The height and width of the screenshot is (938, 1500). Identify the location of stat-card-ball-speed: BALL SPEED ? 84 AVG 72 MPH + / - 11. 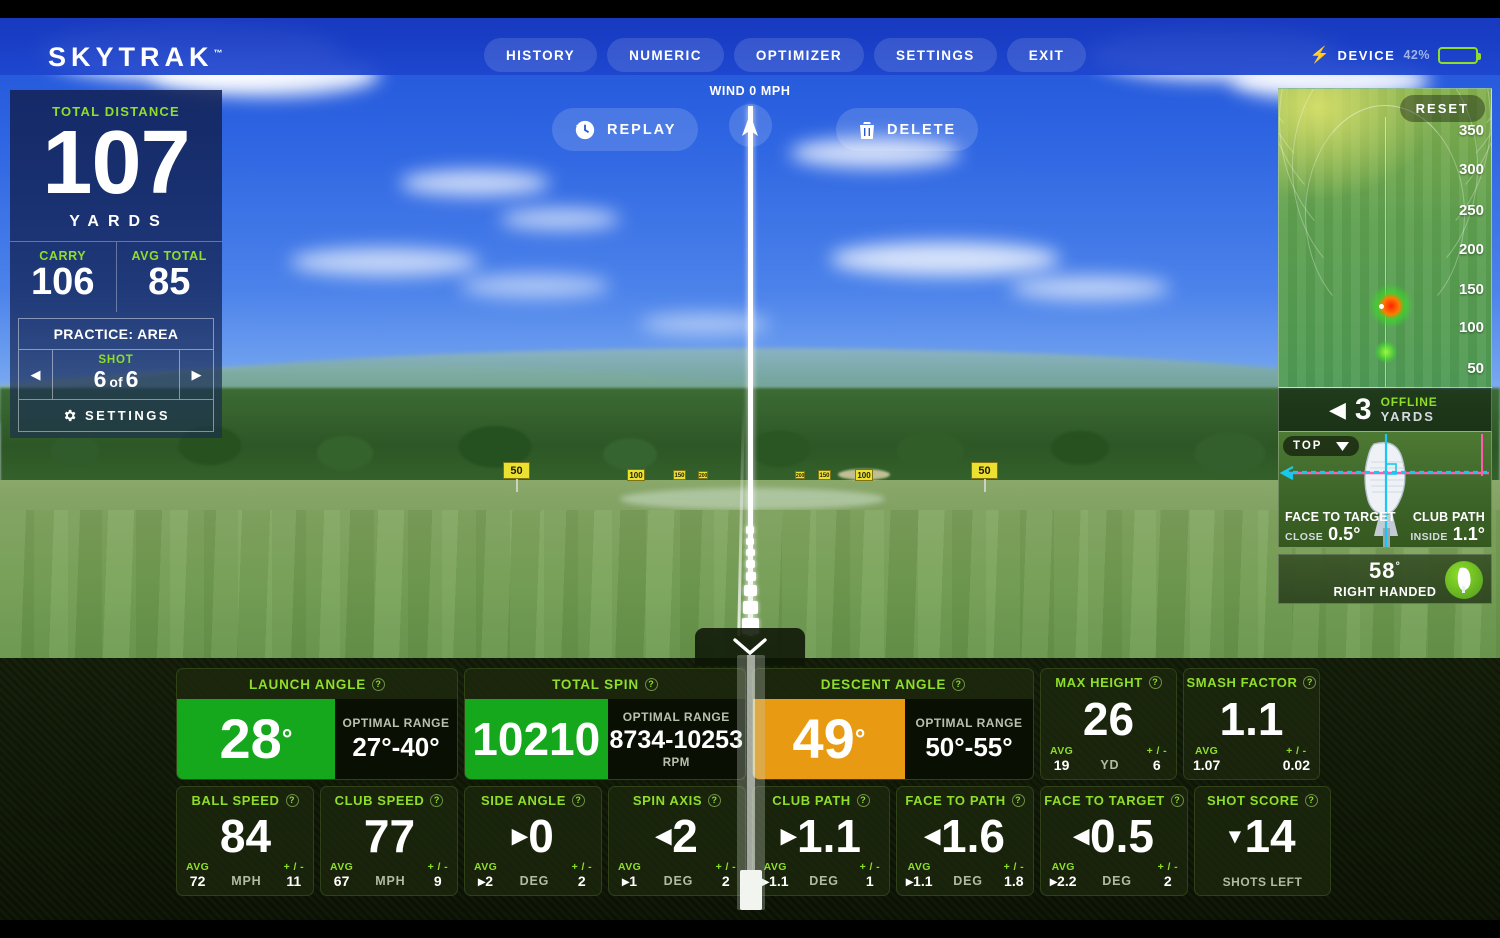
(245, 841).